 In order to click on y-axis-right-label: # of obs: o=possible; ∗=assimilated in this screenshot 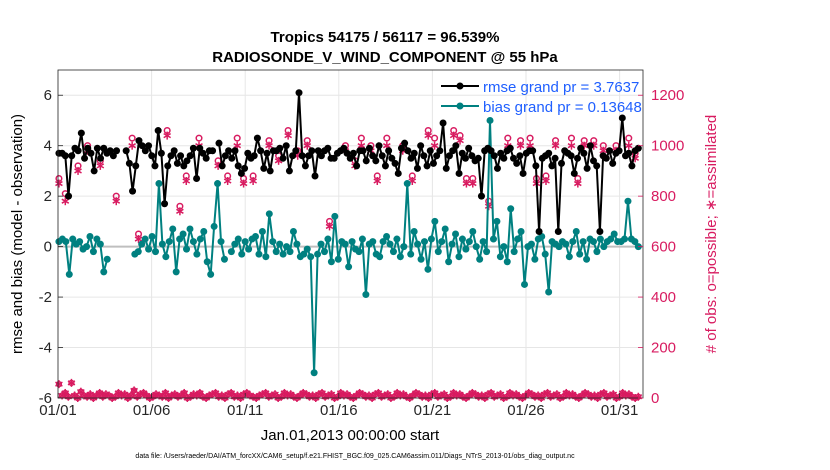, I will do `click(711, 234)`.